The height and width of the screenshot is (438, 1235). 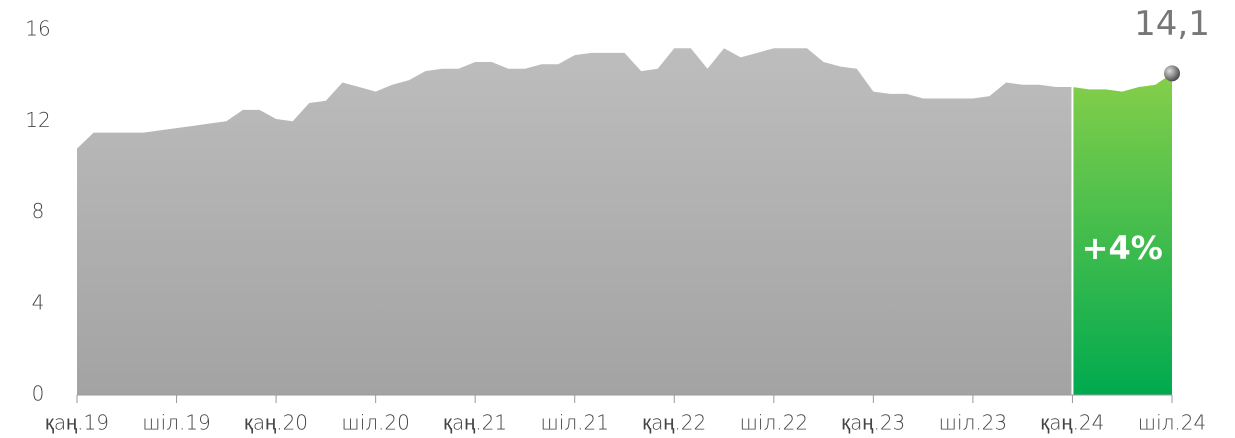 What do you see at coordinates (1172, 24) in the screenshot?
I see `value-label: 14,1` at bounding box center [1172, 24].